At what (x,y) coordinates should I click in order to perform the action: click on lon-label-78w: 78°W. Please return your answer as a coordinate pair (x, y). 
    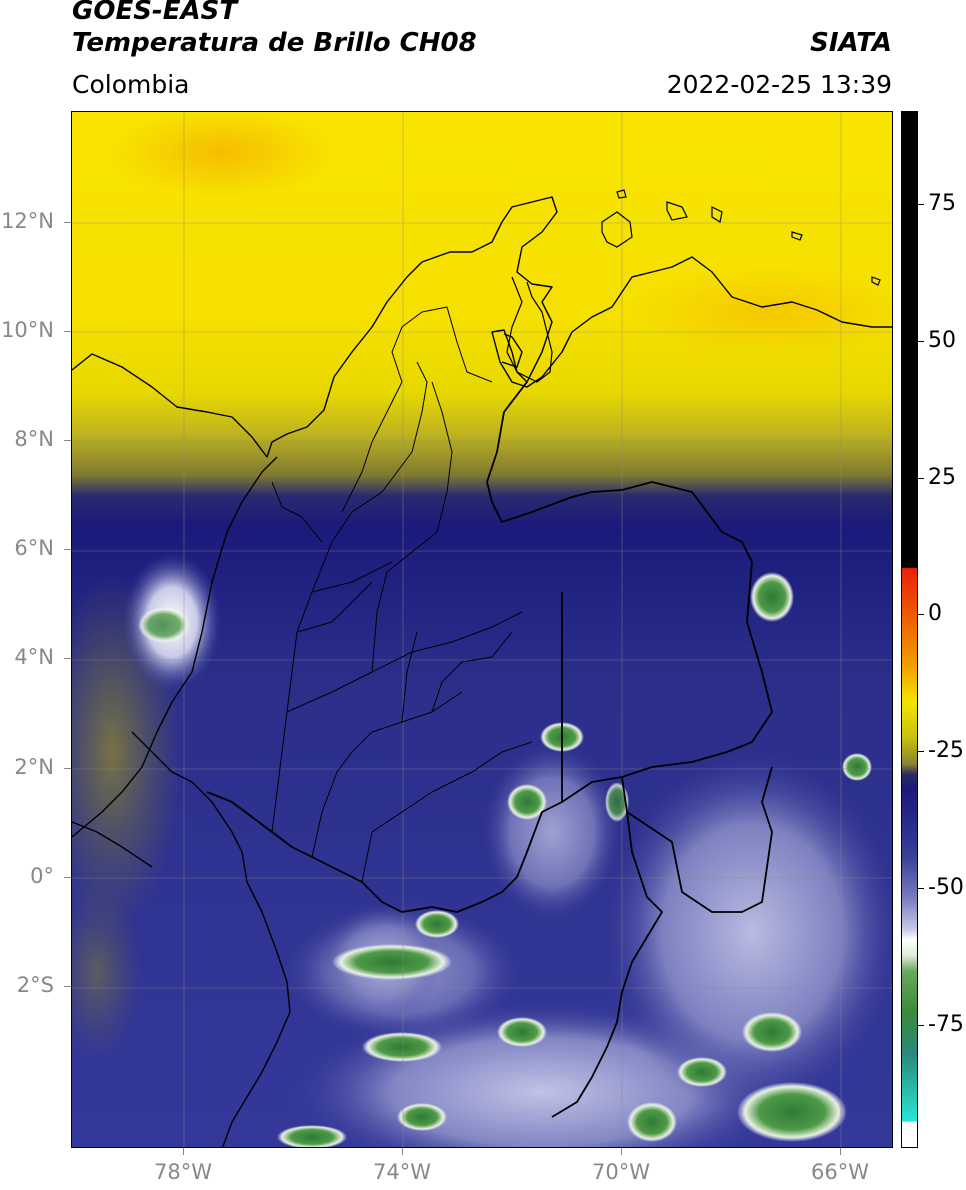
    Looking at the image, I should click on (183, 1172).